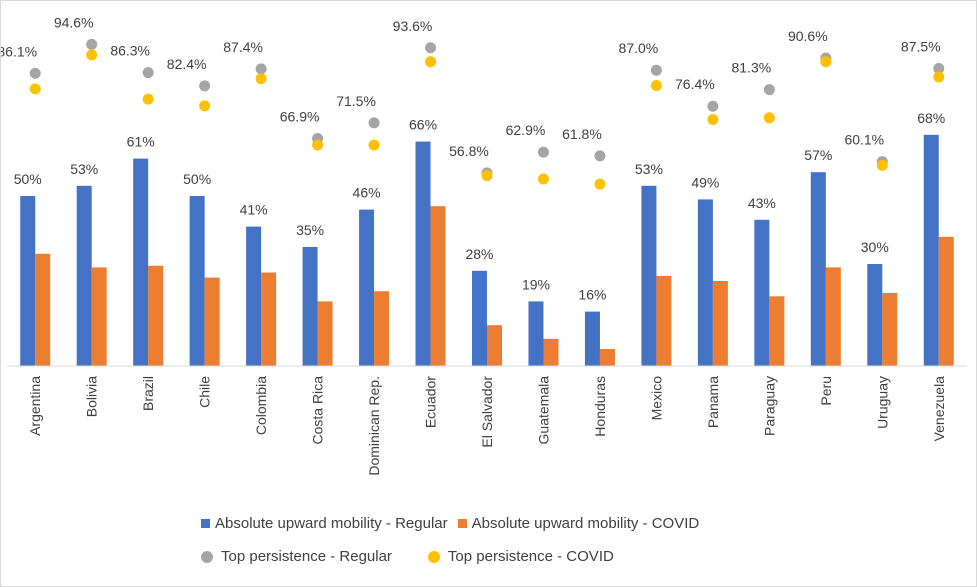  I want to click on bar-regular-venezuela, so click(931, 250).